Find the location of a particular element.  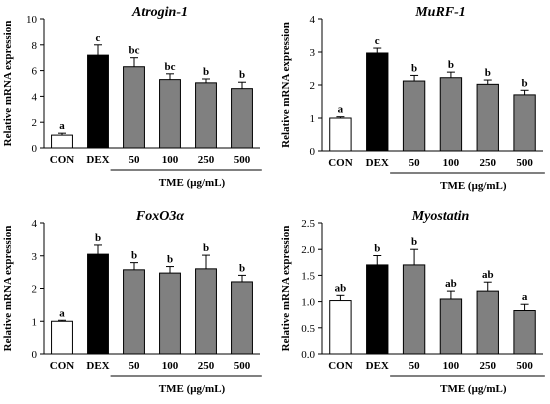

y-tick-label: 1.5 is located at coordinates (308, 276).